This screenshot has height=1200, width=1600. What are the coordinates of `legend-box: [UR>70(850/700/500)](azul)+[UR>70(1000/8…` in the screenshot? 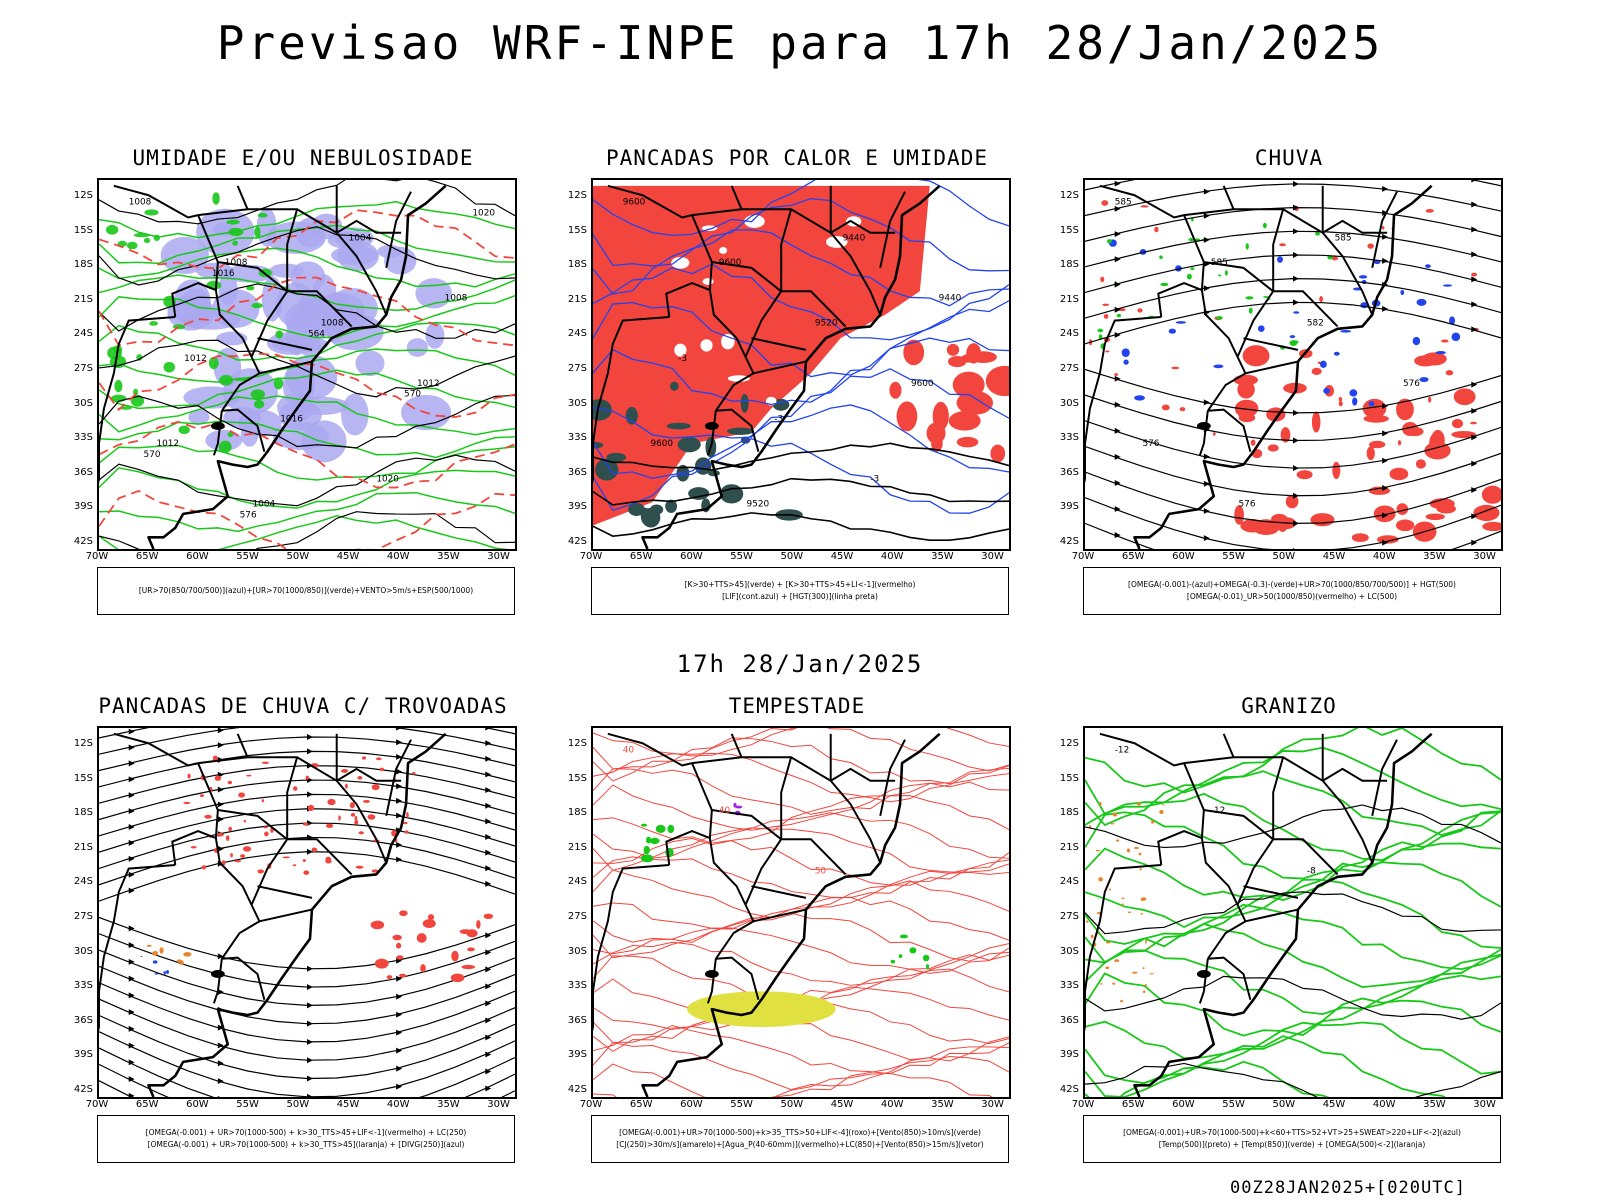 It's located at (306, 591).